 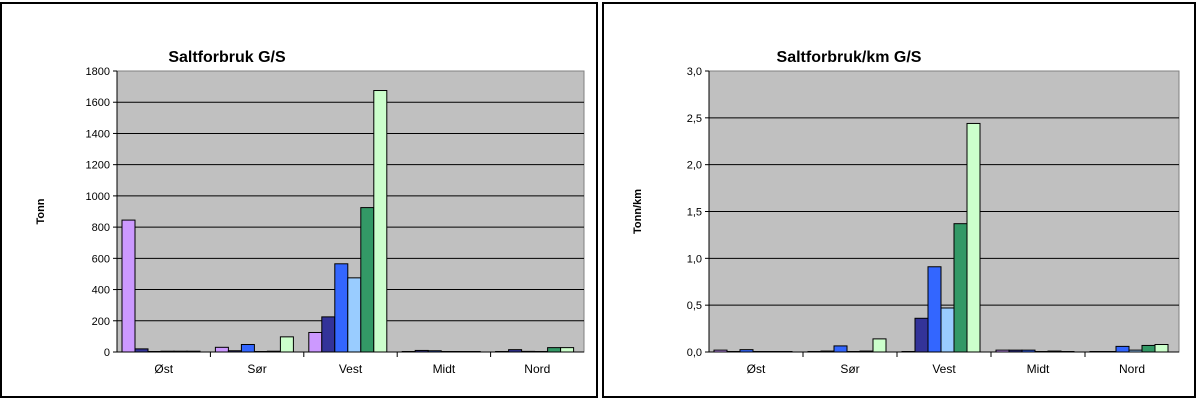 I want to click on y-tick-label: 1,0, so click(x=694, y=259).